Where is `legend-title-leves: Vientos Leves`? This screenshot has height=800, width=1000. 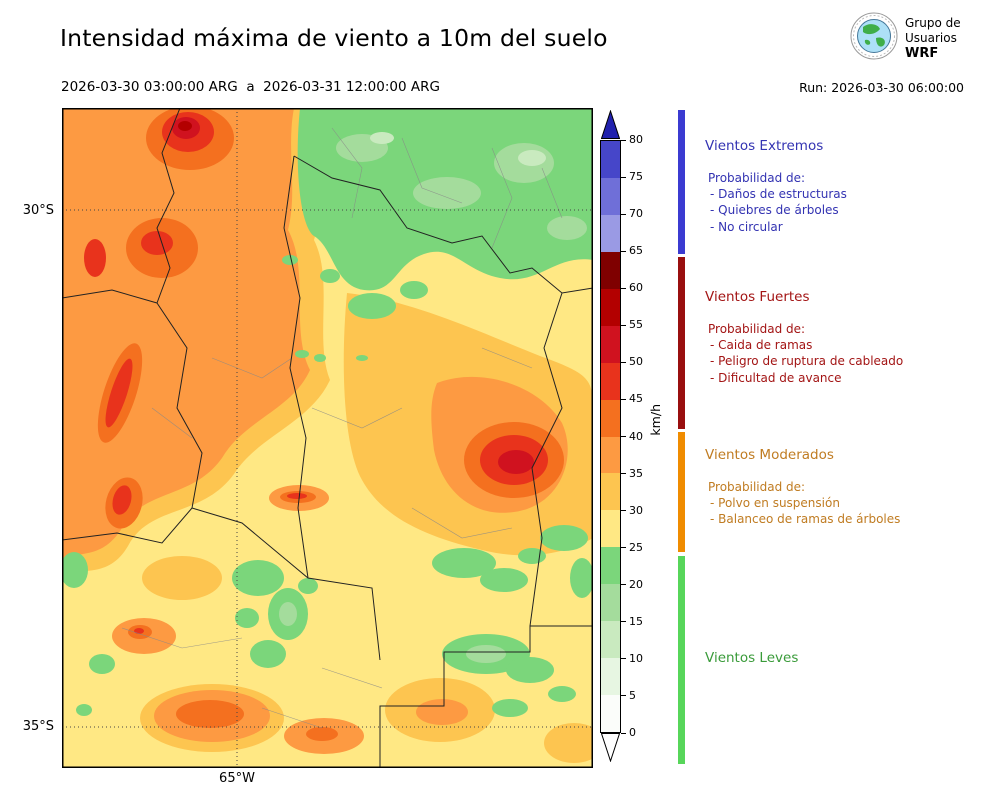
legend-title-leves: Vientos Leves is located at coordinates (752, 658).